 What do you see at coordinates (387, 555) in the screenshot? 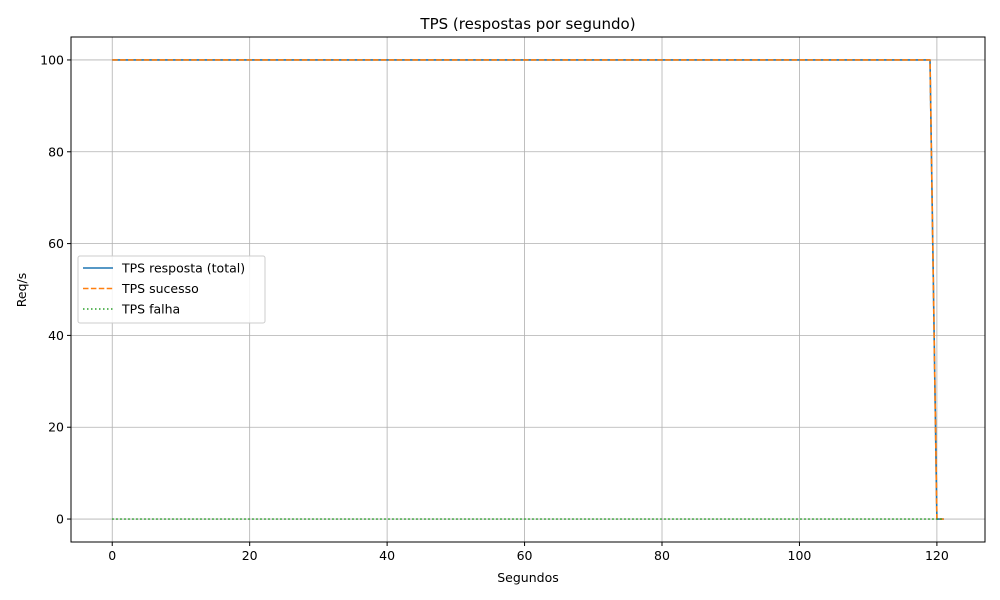
I see `x-tick-label: 40` at bounding box center [387, 555].